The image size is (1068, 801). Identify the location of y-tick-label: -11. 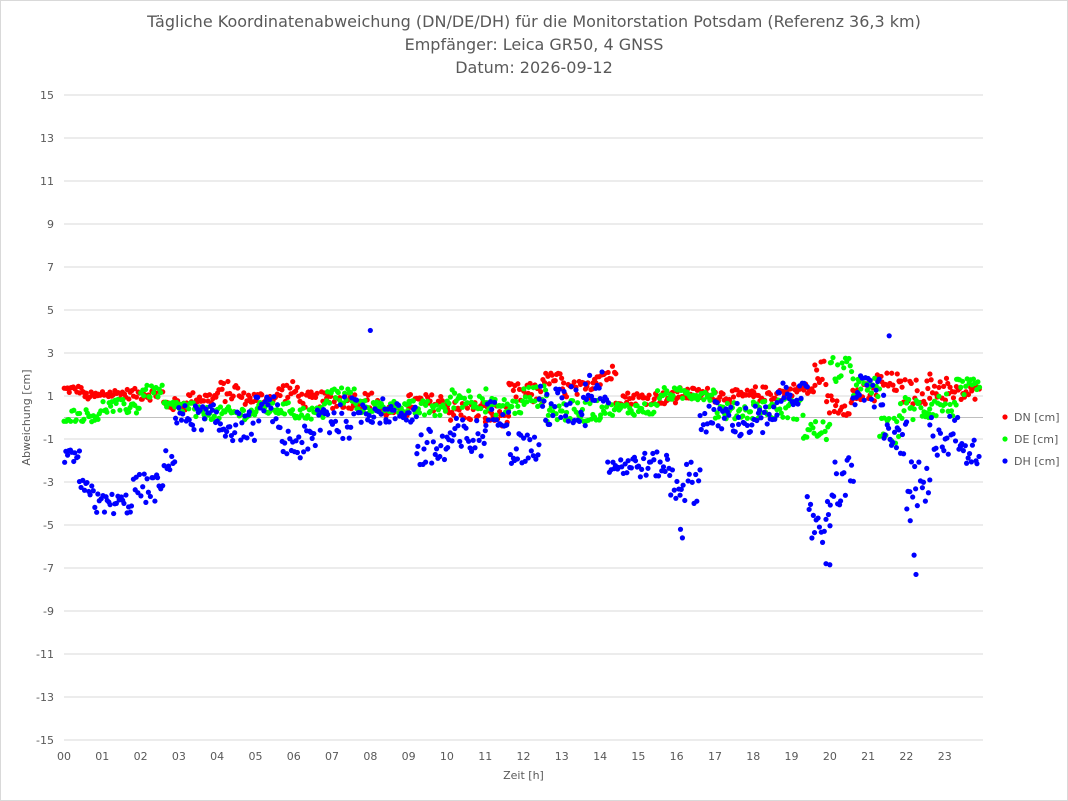
(45, 654).